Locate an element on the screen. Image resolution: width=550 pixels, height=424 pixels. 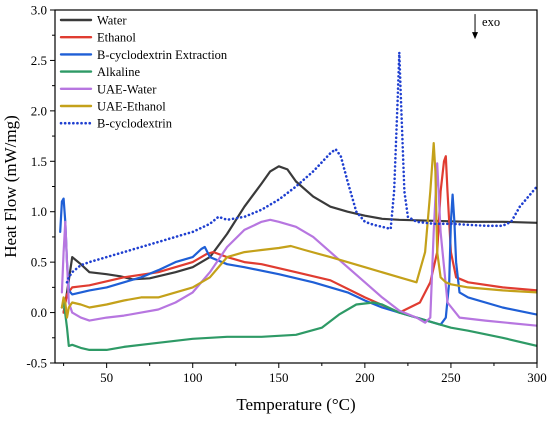
y-tick-label: 2.0 is located at coordinates (39, 110).